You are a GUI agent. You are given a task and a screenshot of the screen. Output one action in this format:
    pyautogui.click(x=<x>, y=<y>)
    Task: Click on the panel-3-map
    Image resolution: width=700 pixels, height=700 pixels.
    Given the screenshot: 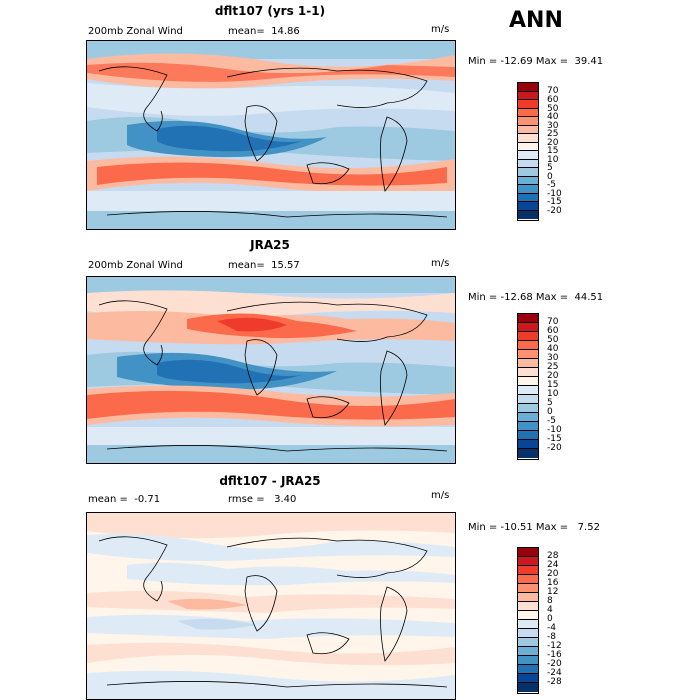 What is the action you would take?
    pyautogui.click(x=271, y=606)
    